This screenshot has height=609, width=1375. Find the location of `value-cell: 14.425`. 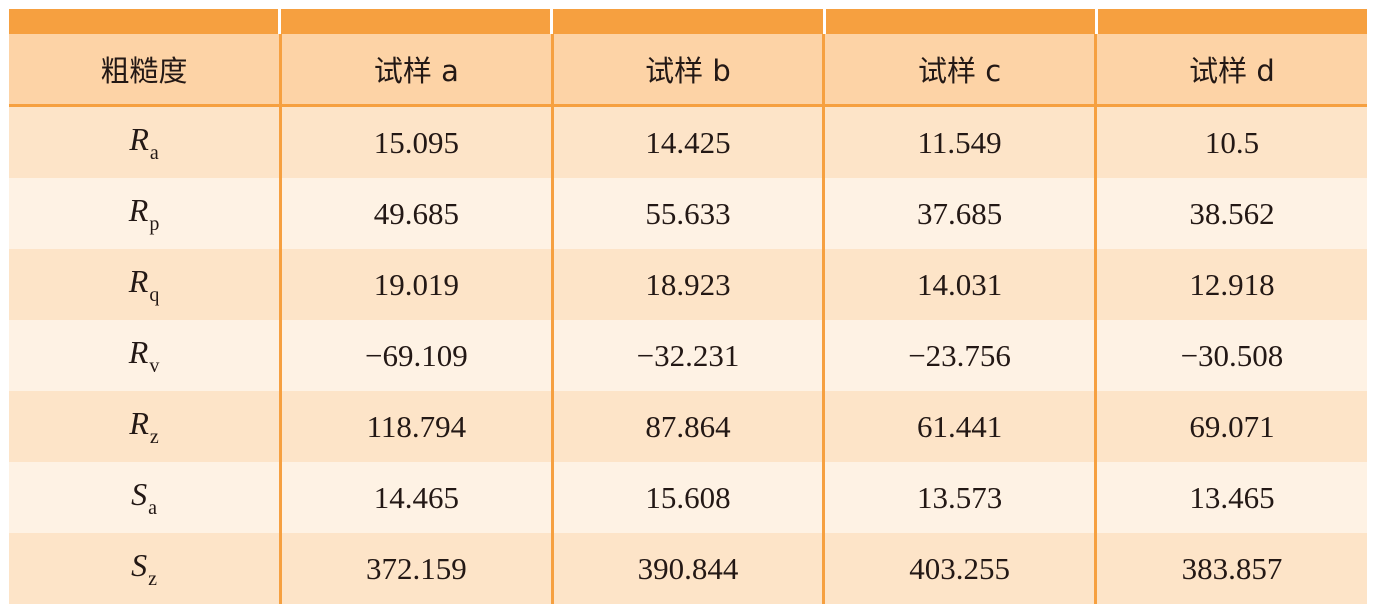

value-cell: 14.425 is located at coordinates (687, 141).